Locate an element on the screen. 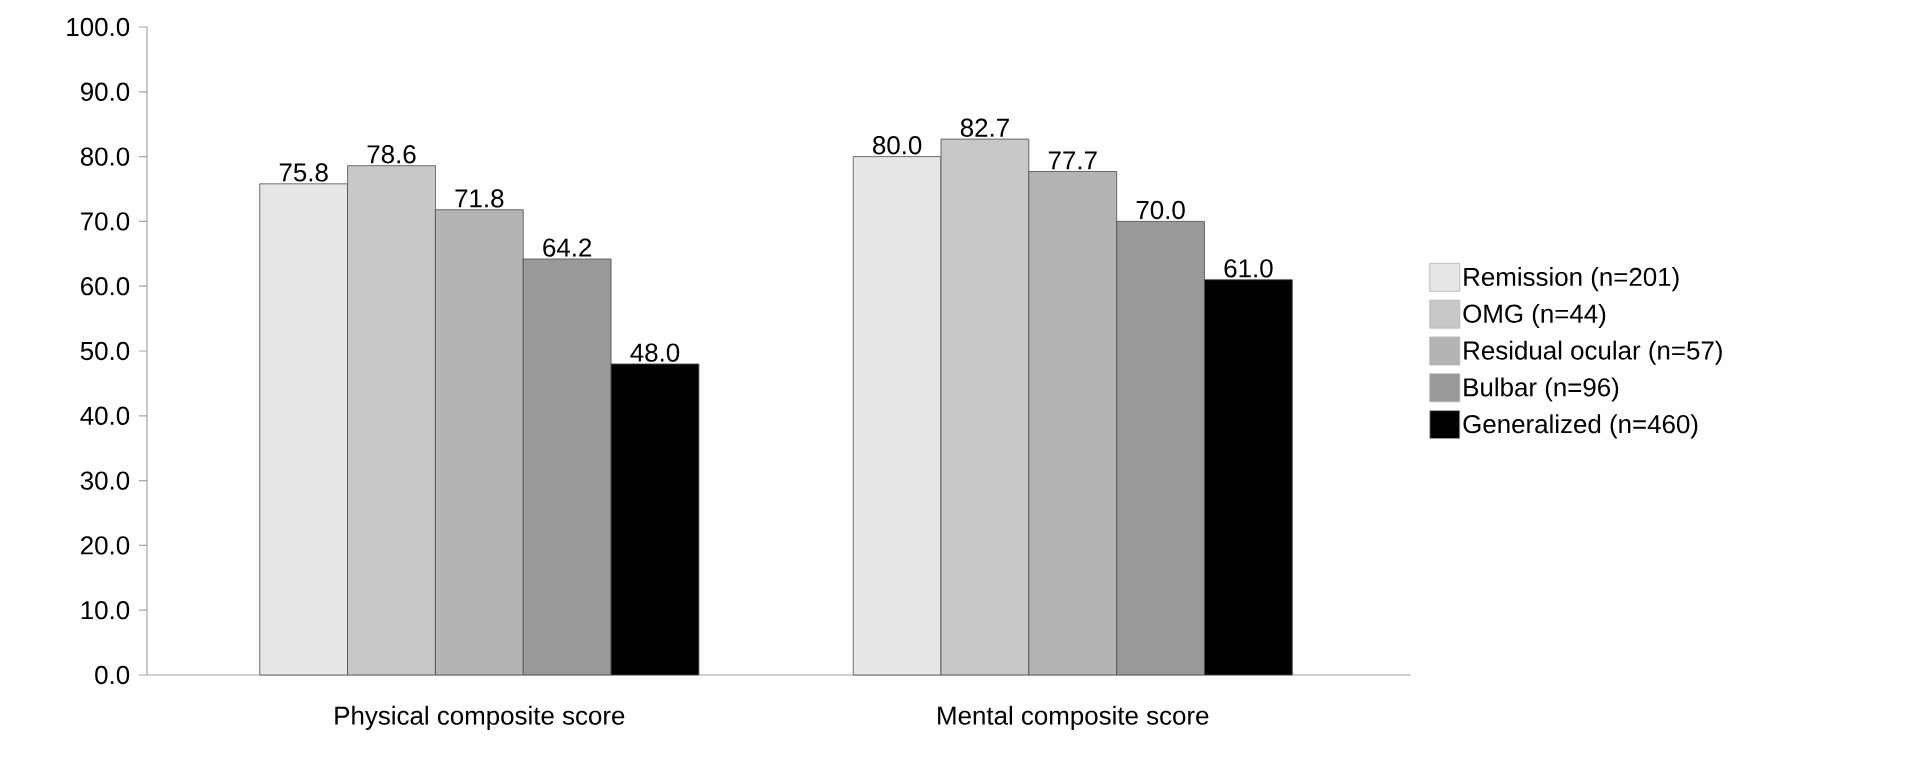 The image size is (1916, 760). legend-label: OMG (n=44) is located at coordinates (1534, 315).